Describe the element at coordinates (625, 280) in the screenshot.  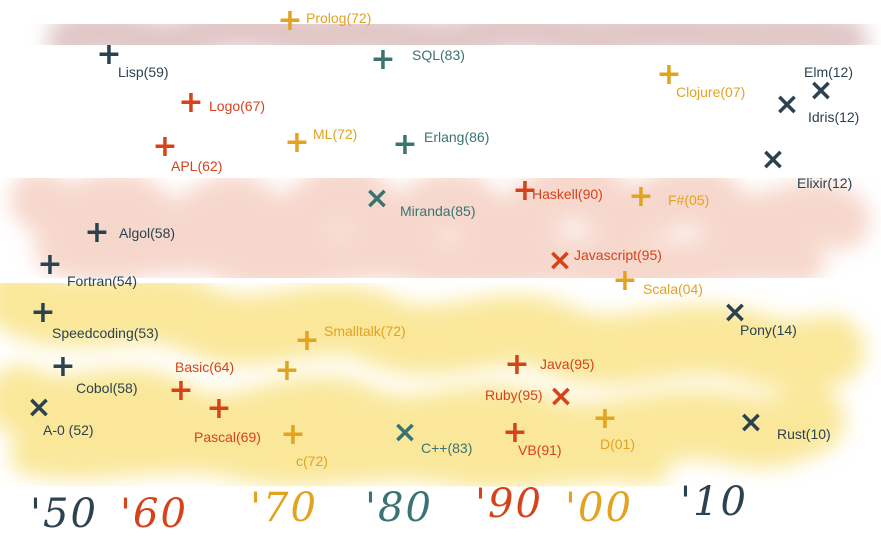
I see `scala-mark: +` at that location.